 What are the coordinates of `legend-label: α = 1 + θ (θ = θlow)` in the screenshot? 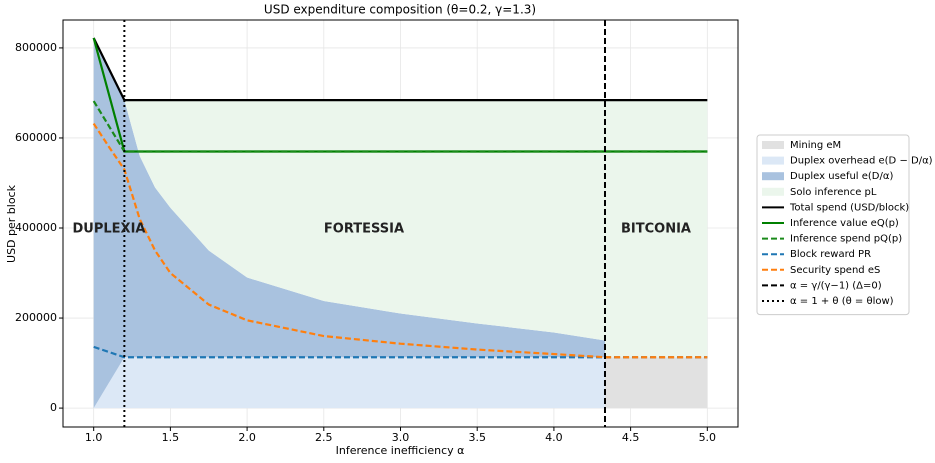 It's located at (842, 301).